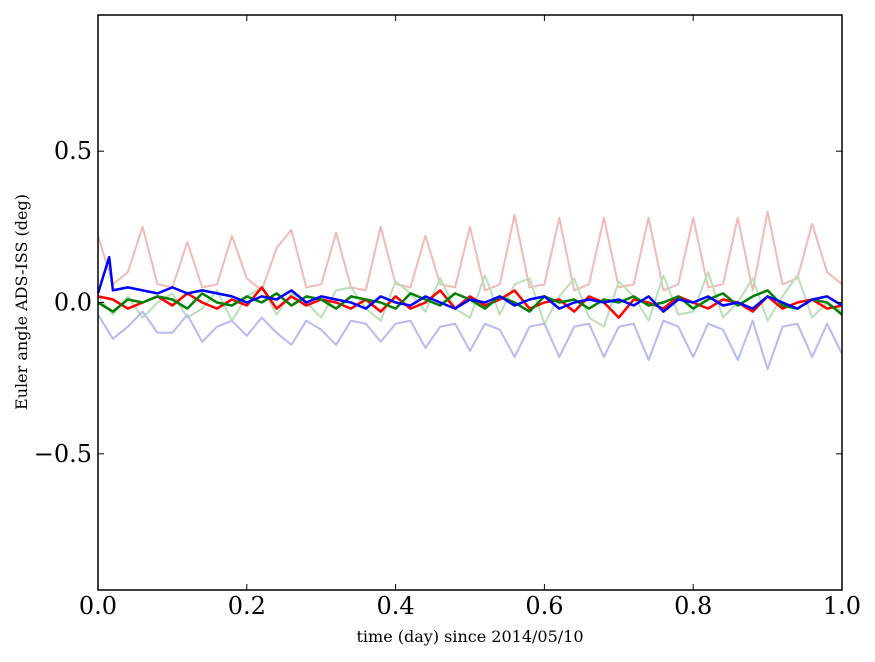  What do you see at coordinates (396, 606) in the screenshot?
I see `x-tick-label: 0.4` at bounding box center [396, 606].